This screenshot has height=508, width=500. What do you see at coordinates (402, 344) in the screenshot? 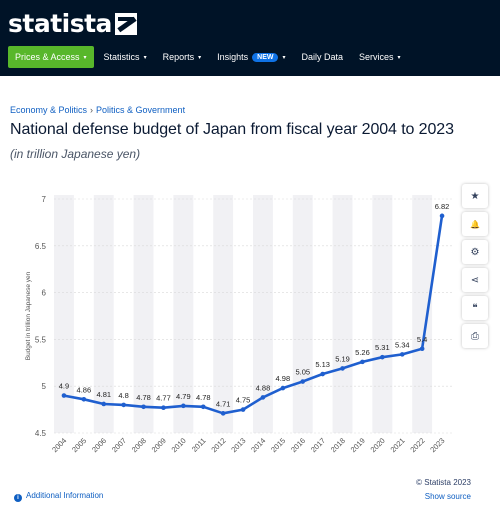
I see `data-label: 5.34` at bounding box center [402, 344].